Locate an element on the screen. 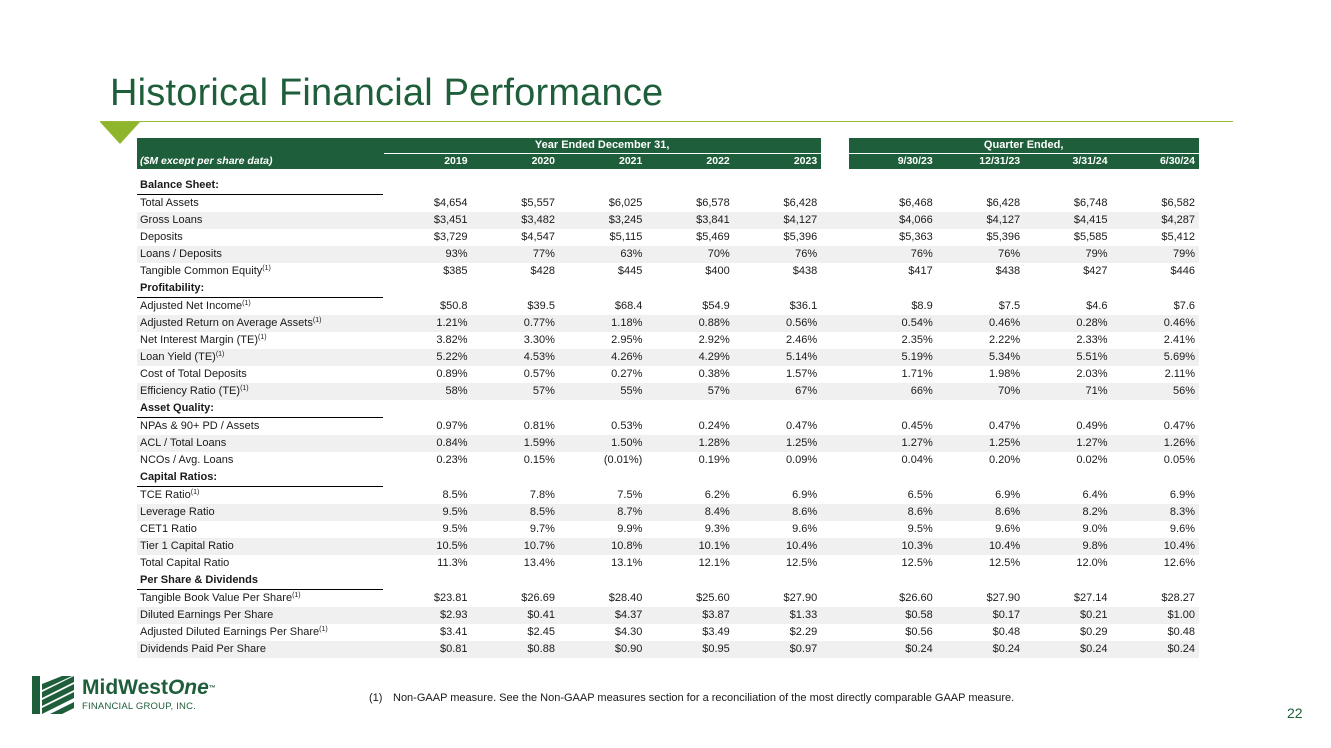 The height and width of the screenshot is (748, 1331). value-cell: $5,469 is located at coordinates (713, 237).